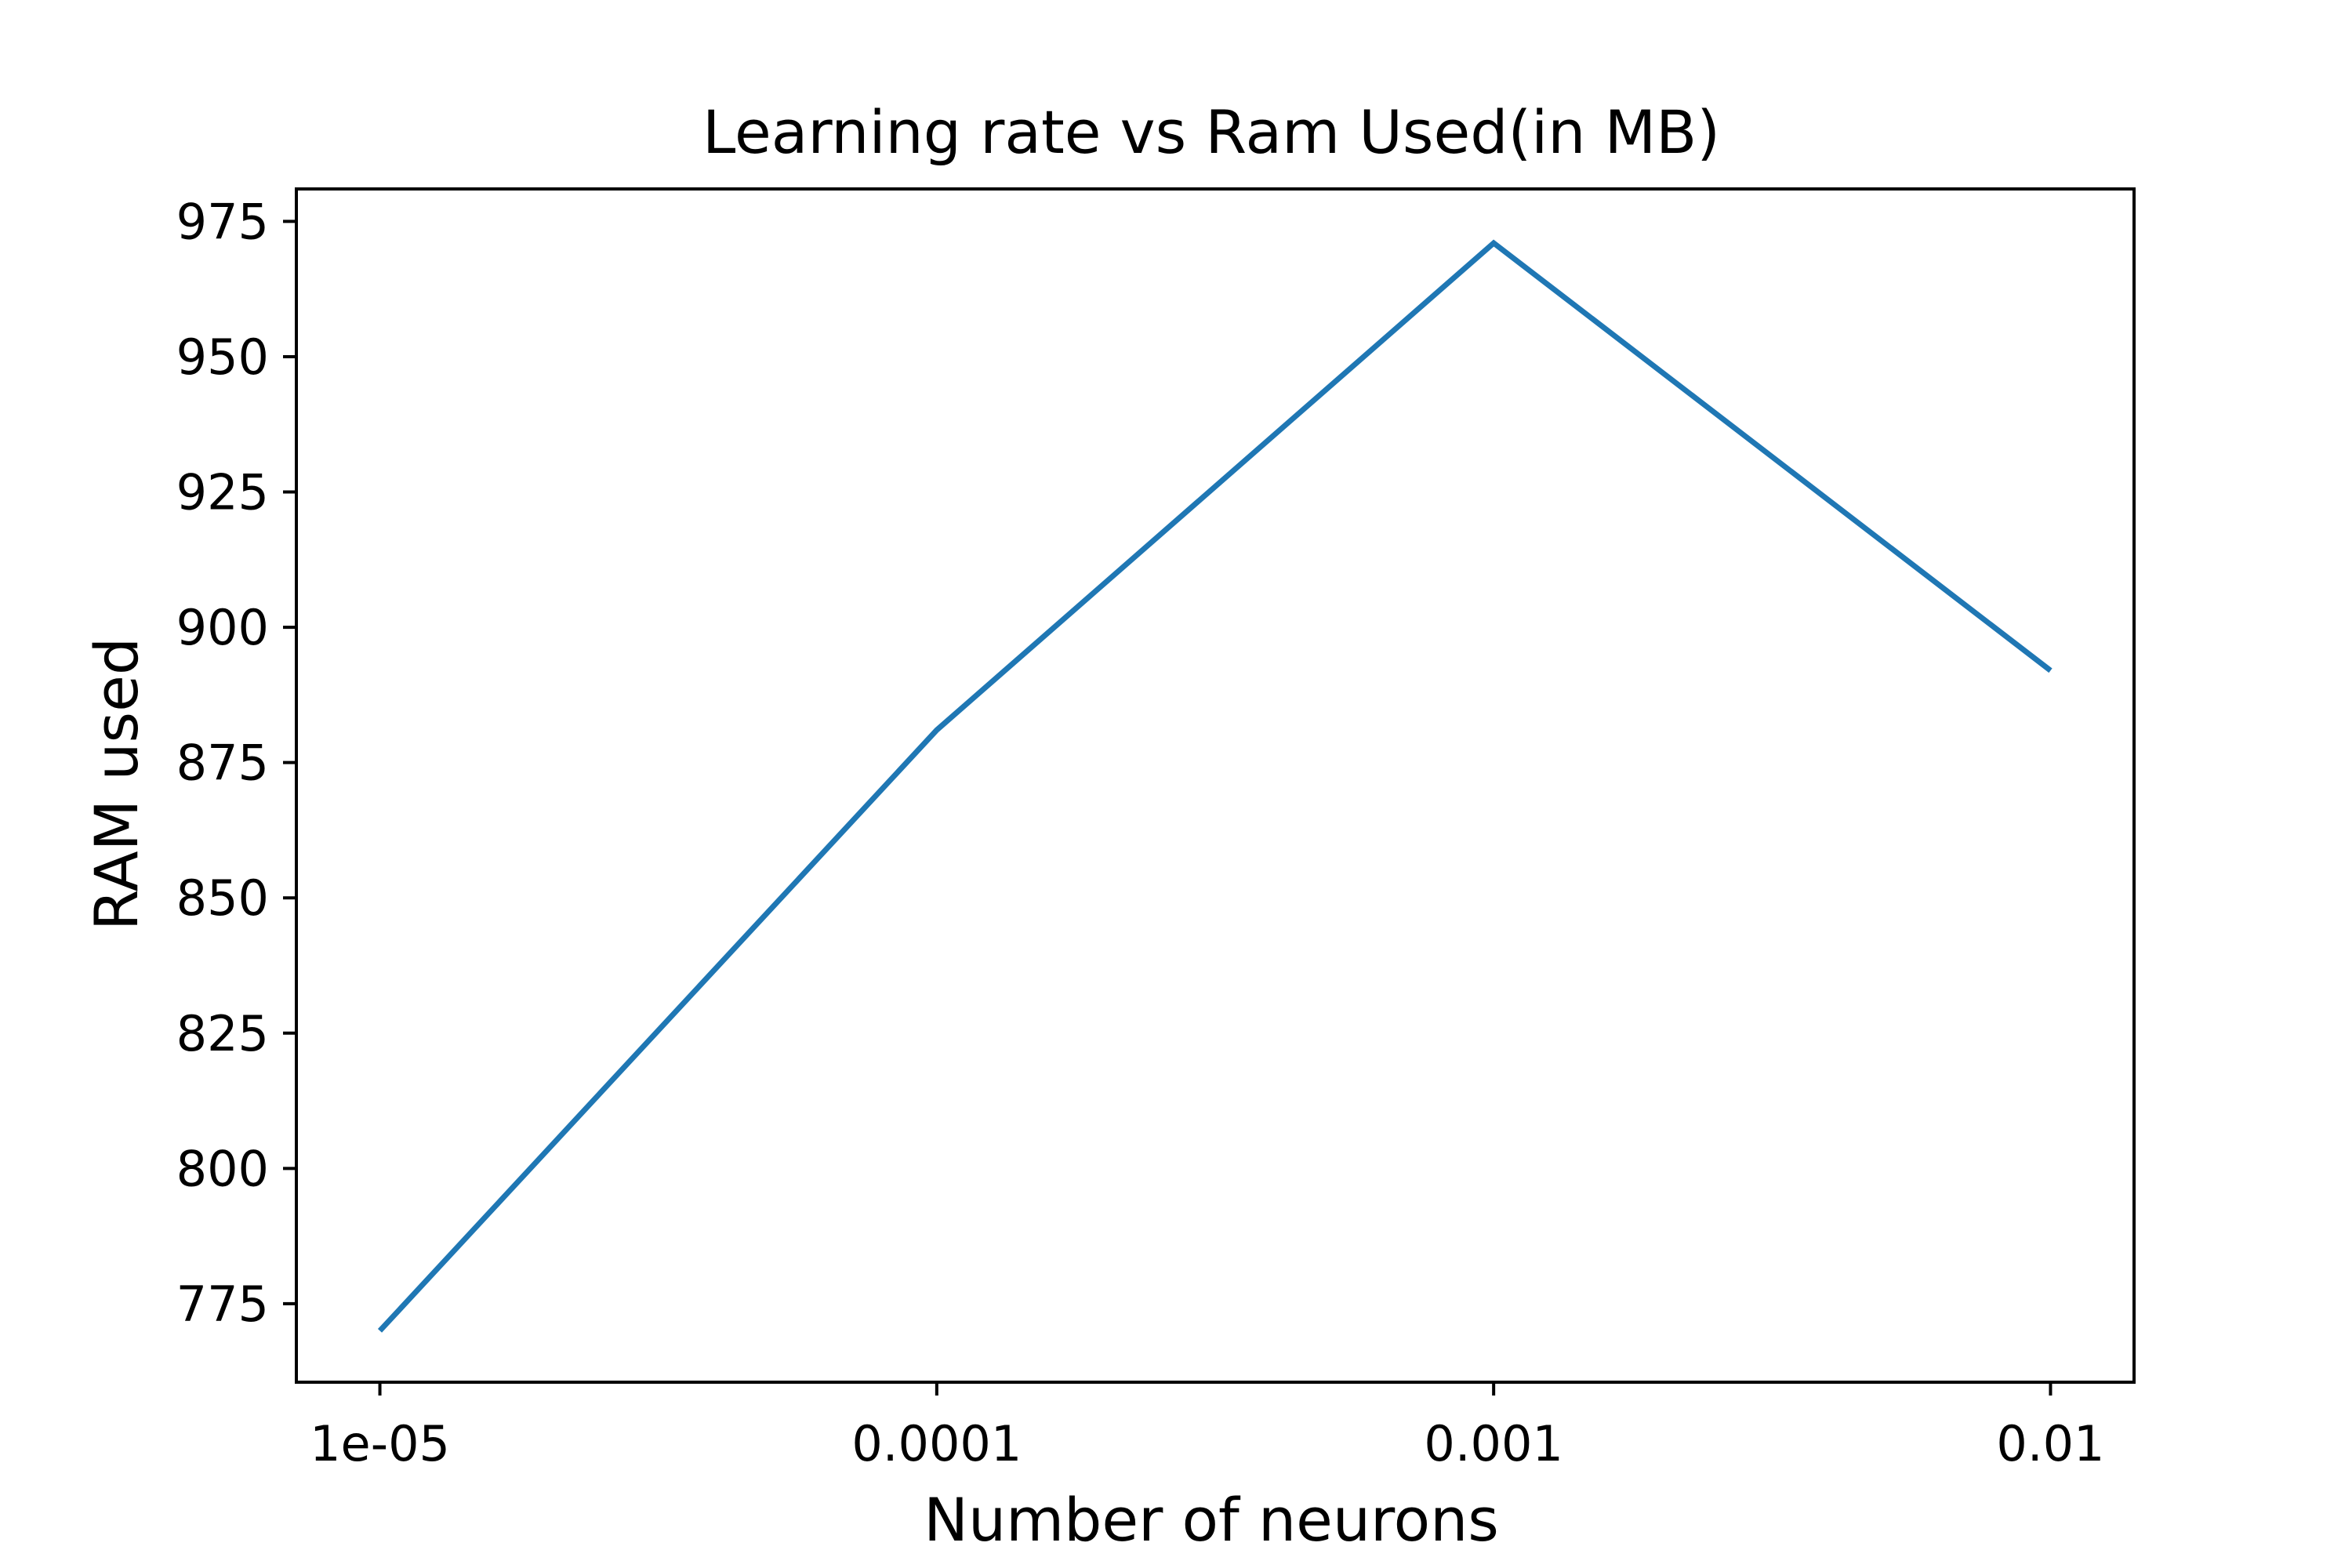  What do you see at coordinates (1211, 1520) in the screenshot?
I see `x-axis-title: Number of neurons` at bounding box center [1211, 1520].